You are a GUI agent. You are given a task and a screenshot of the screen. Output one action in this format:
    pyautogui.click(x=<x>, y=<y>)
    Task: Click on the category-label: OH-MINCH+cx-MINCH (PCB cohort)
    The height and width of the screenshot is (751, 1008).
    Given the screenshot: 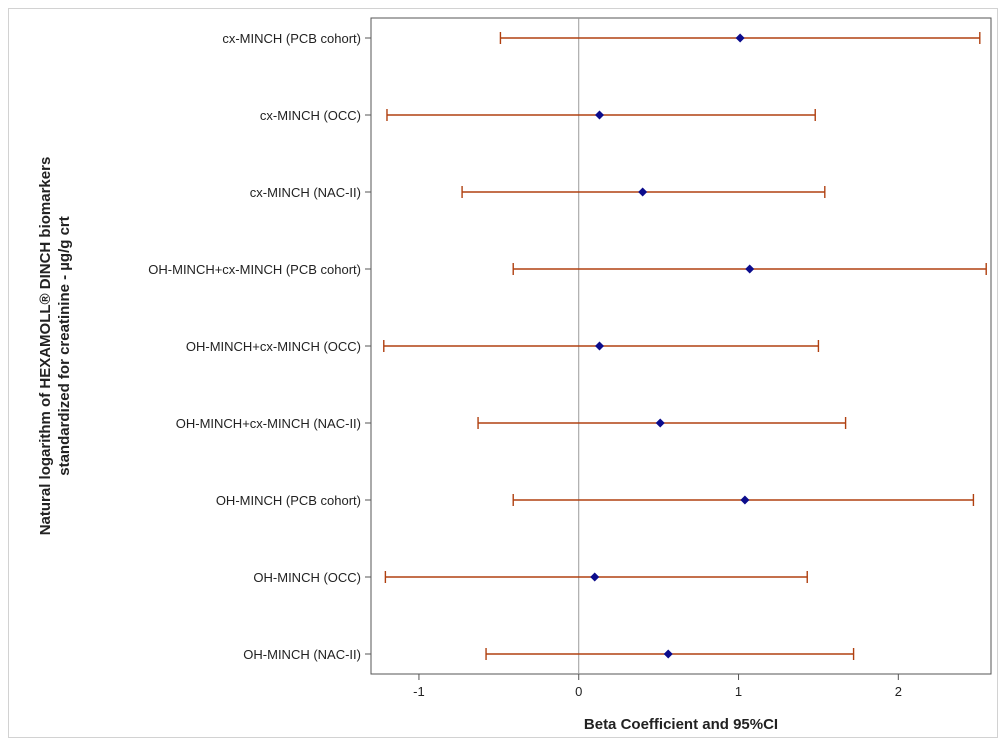 What is the action you would take?
    pyautogui.click(x=254, y=269)
    